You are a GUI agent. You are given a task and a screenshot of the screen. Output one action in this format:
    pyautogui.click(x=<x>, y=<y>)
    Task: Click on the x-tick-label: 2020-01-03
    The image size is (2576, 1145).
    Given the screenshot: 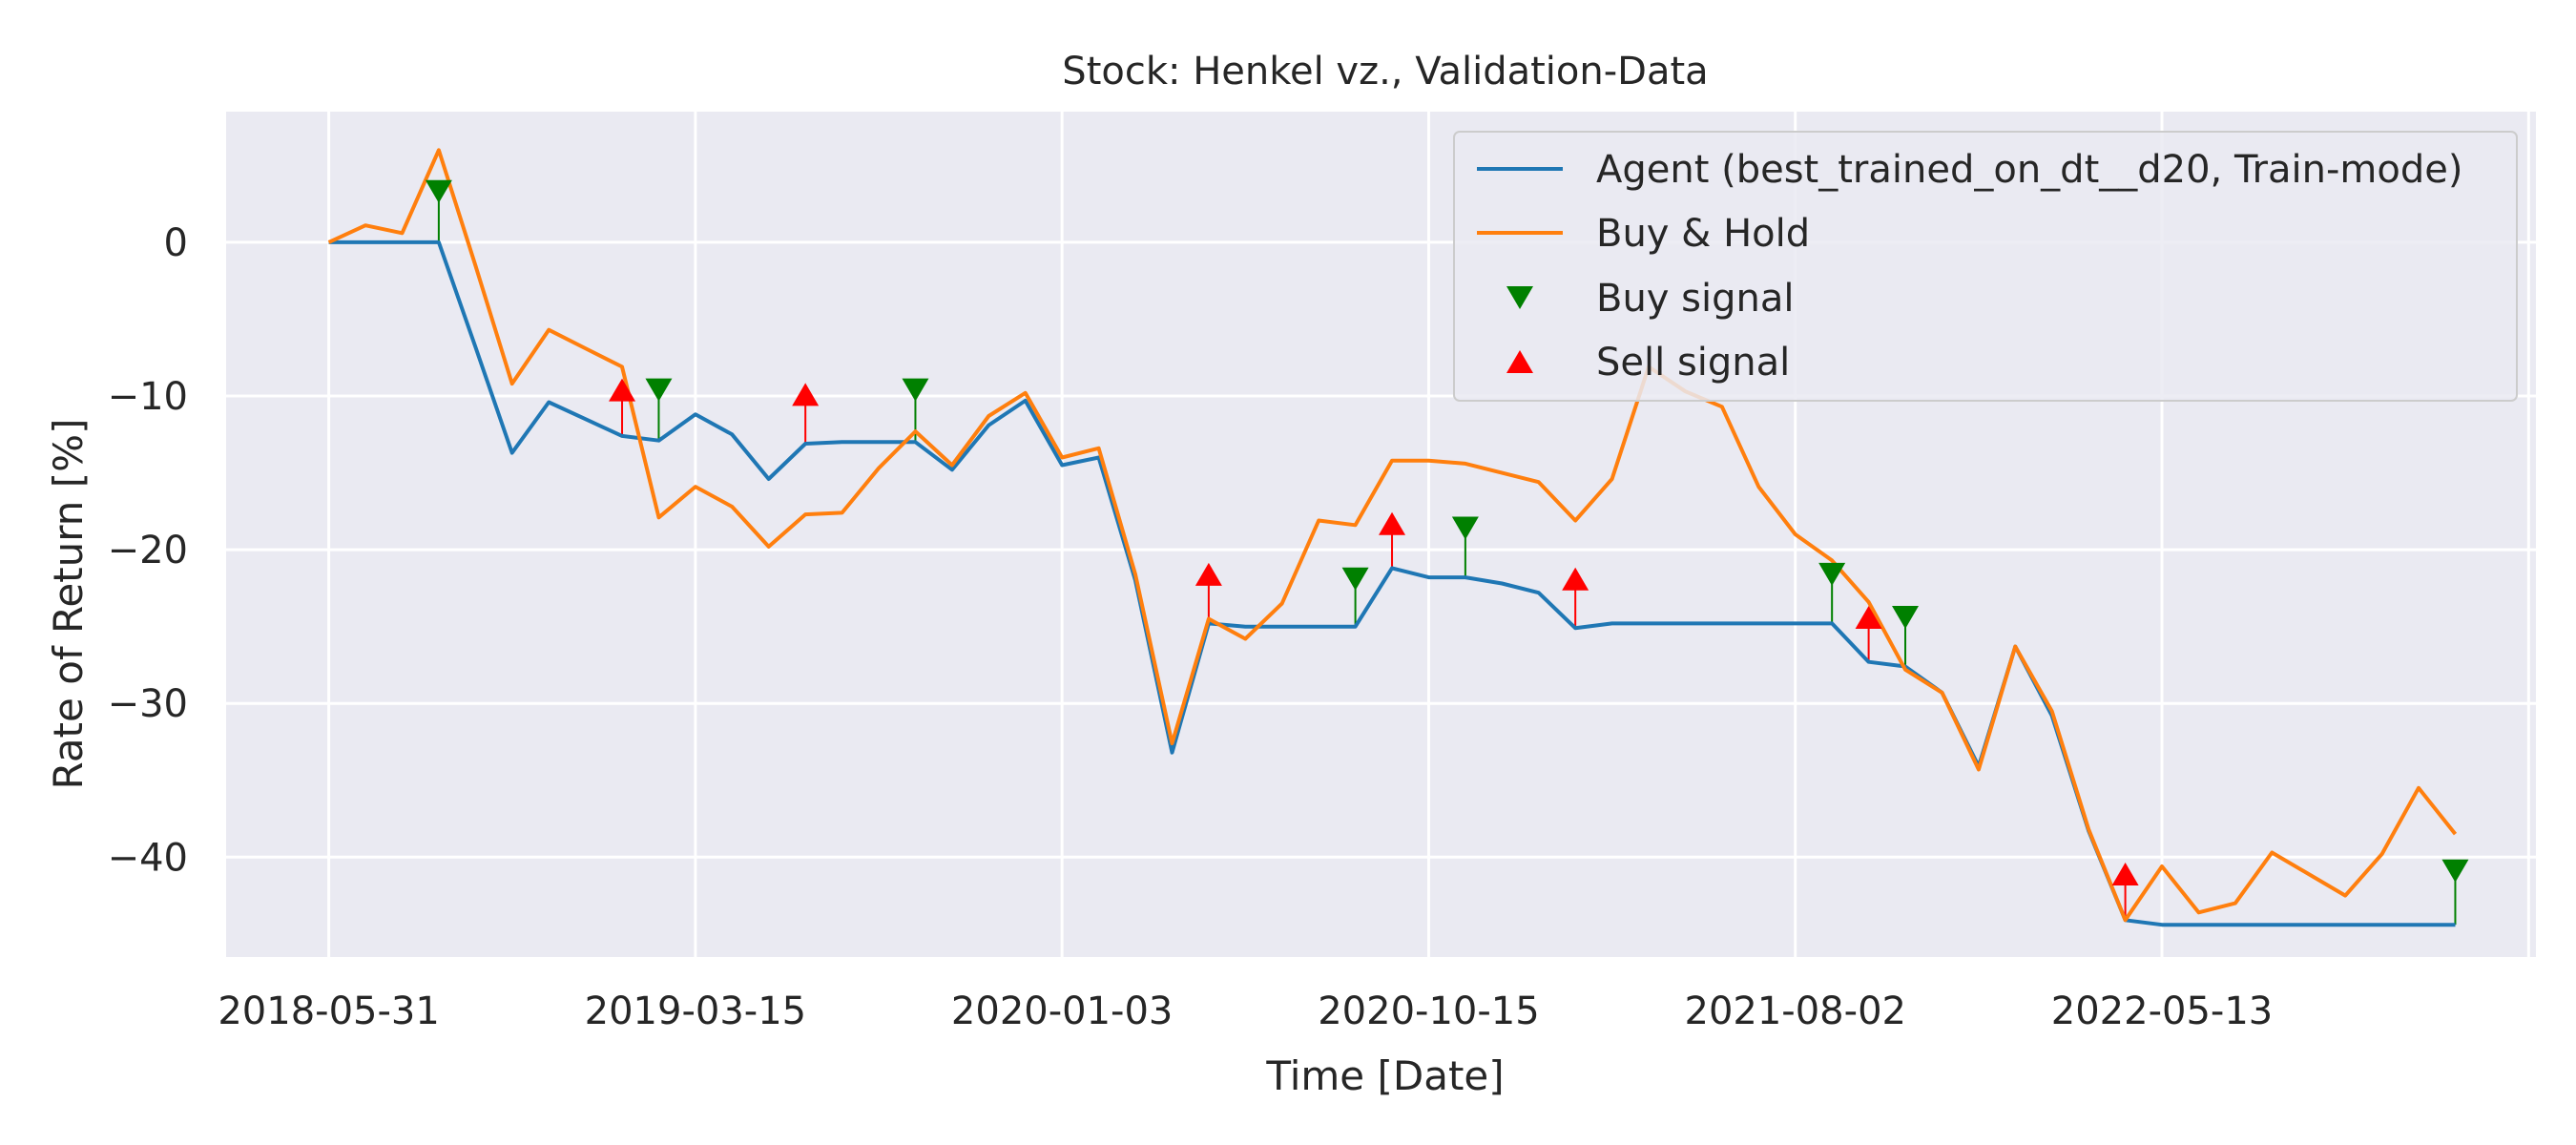 What is the action you would take?
    pyautogui.click(x=1062, y=1011)
    